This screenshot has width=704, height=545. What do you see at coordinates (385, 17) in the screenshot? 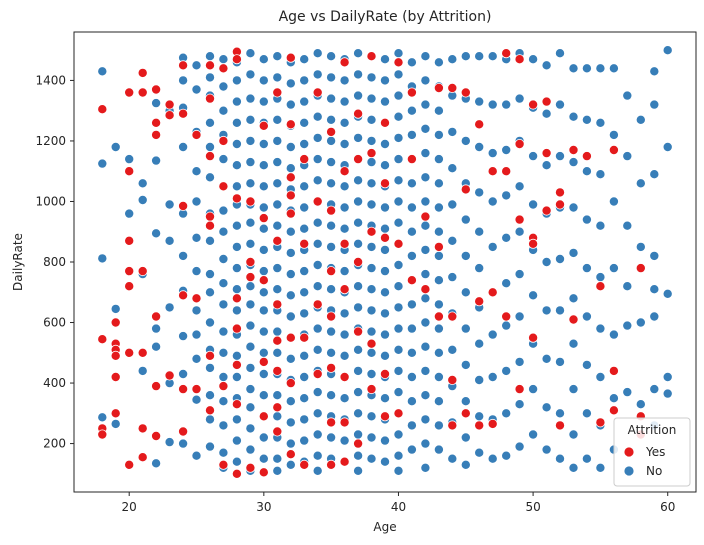
I see `chart-title: Age vs DailyRate (by Attrition)` at bounding box center [385, 17].